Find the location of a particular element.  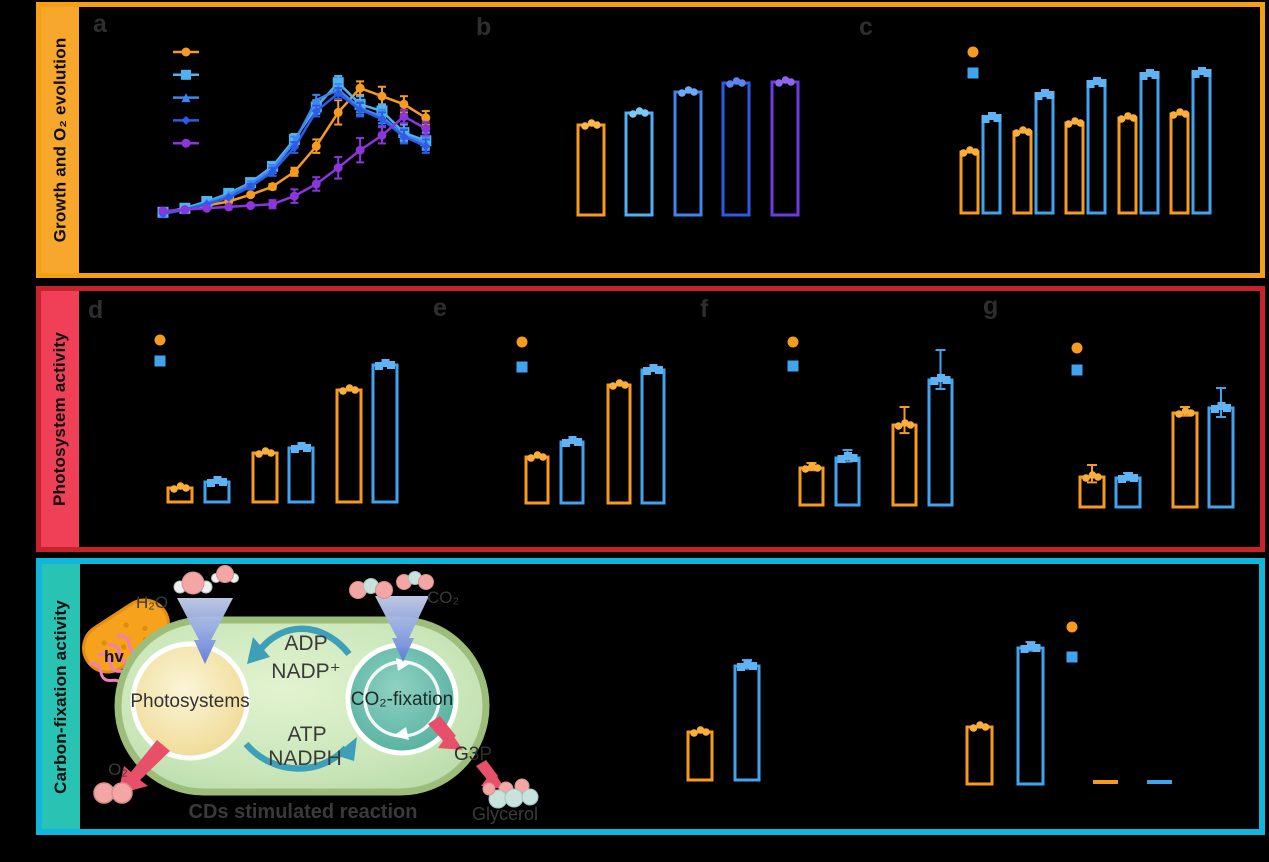

photosystems-circle is located at coordinates (190, 701).